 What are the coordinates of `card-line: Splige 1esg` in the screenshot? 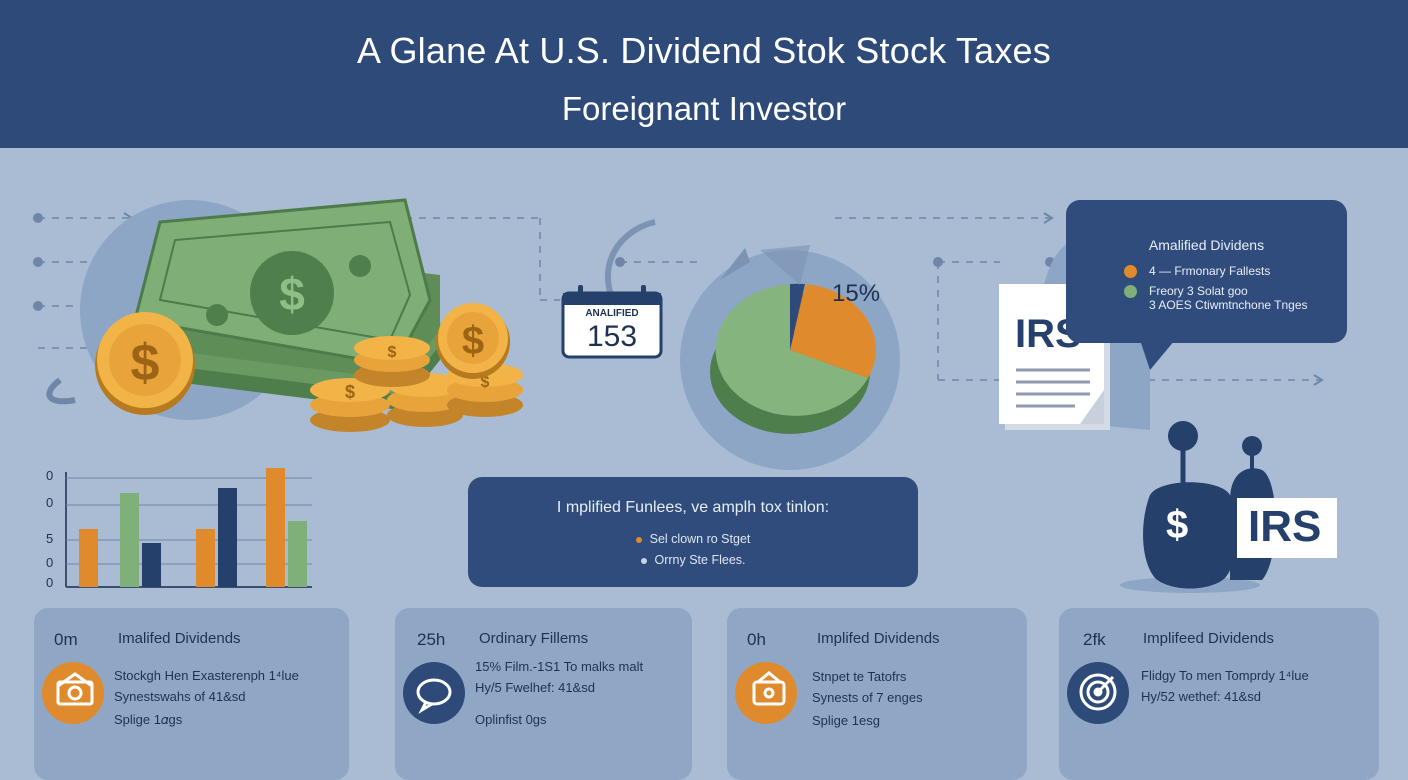 It's located at (846, 720).